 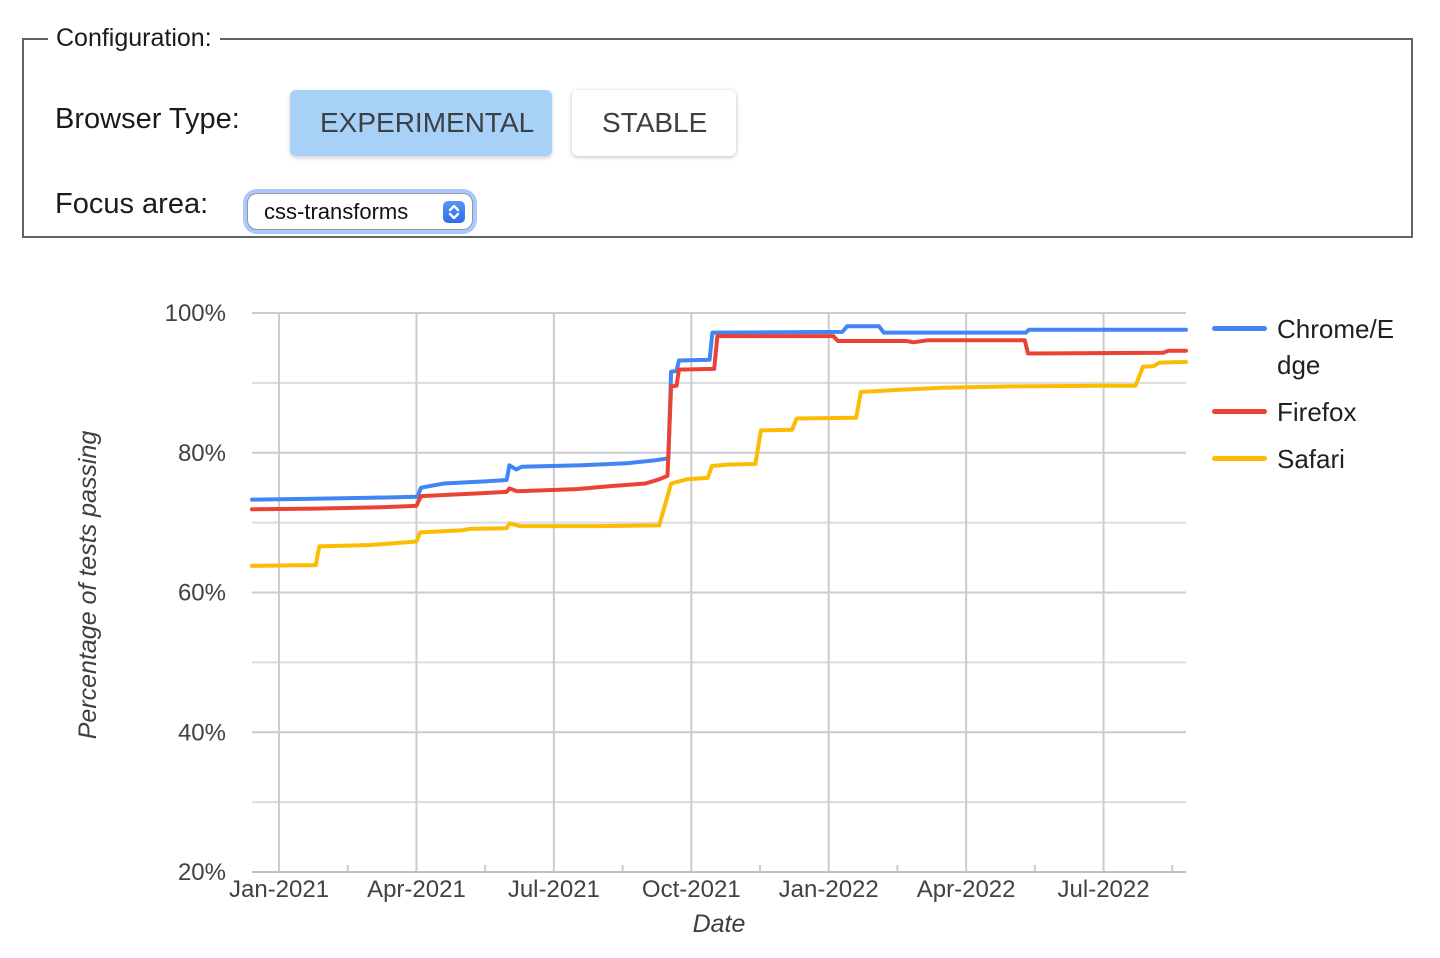 I want to click on y-tick-label: 60%, so click(x=202, y=593).